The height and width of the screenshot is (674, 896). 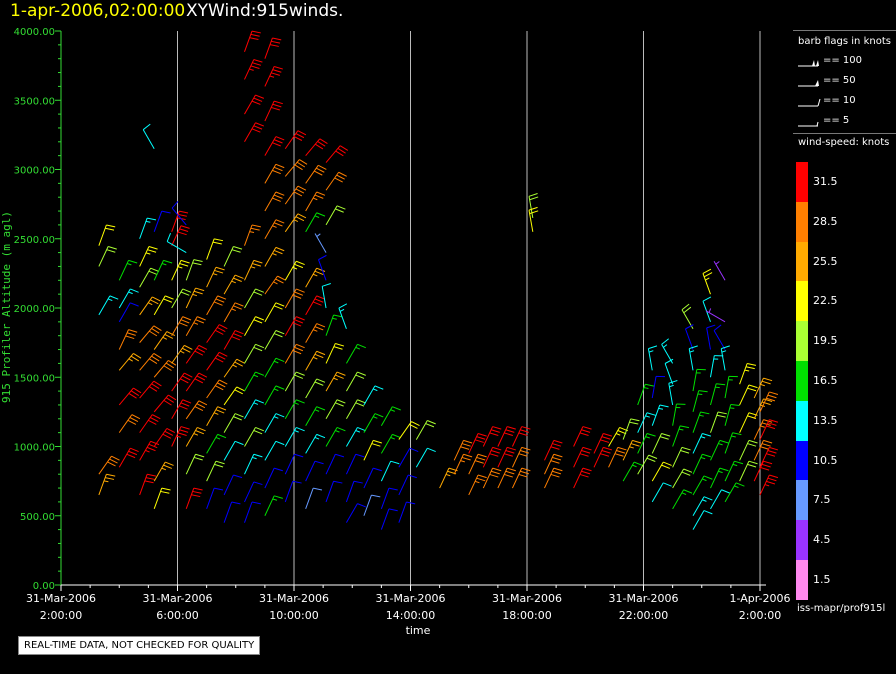 I want to click on x-tick-date: 31-Mar-2006, so click(x=411, y=598).